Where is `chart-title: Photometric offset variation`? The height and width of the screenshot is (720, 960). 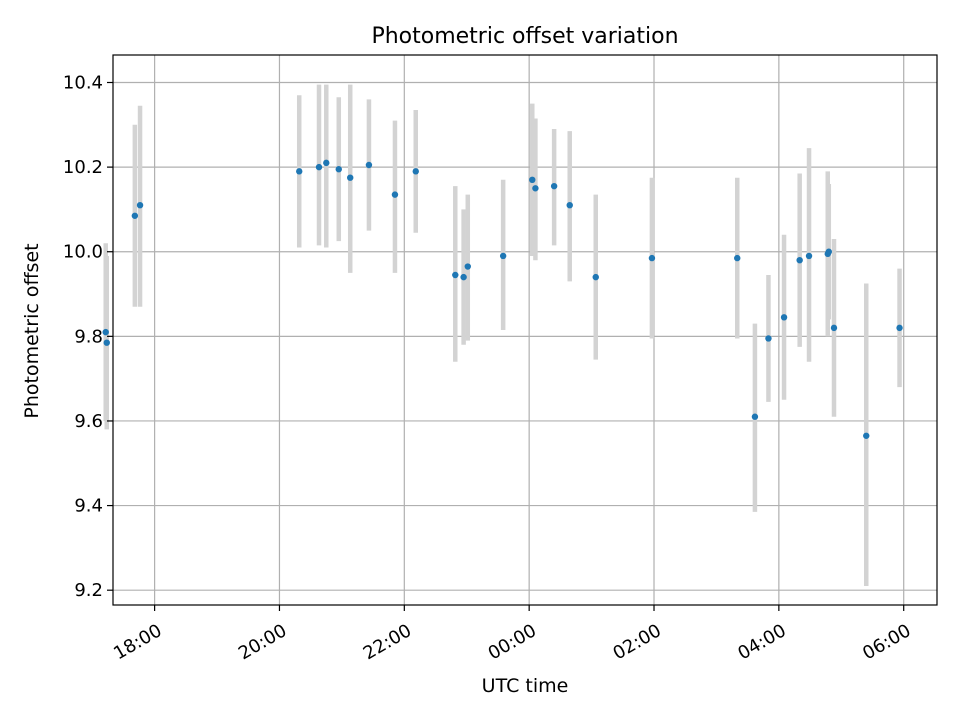
chart-title: Photometric offset variation is located at coordinates (524, 36).